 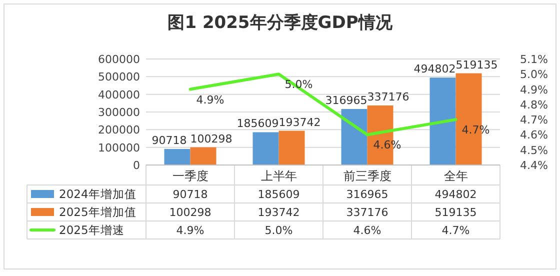 What do you see at coordinates (534, 59) in the screenshot?
I see `y2-tick-label: 5.1%` at bounding box center [534, 59].